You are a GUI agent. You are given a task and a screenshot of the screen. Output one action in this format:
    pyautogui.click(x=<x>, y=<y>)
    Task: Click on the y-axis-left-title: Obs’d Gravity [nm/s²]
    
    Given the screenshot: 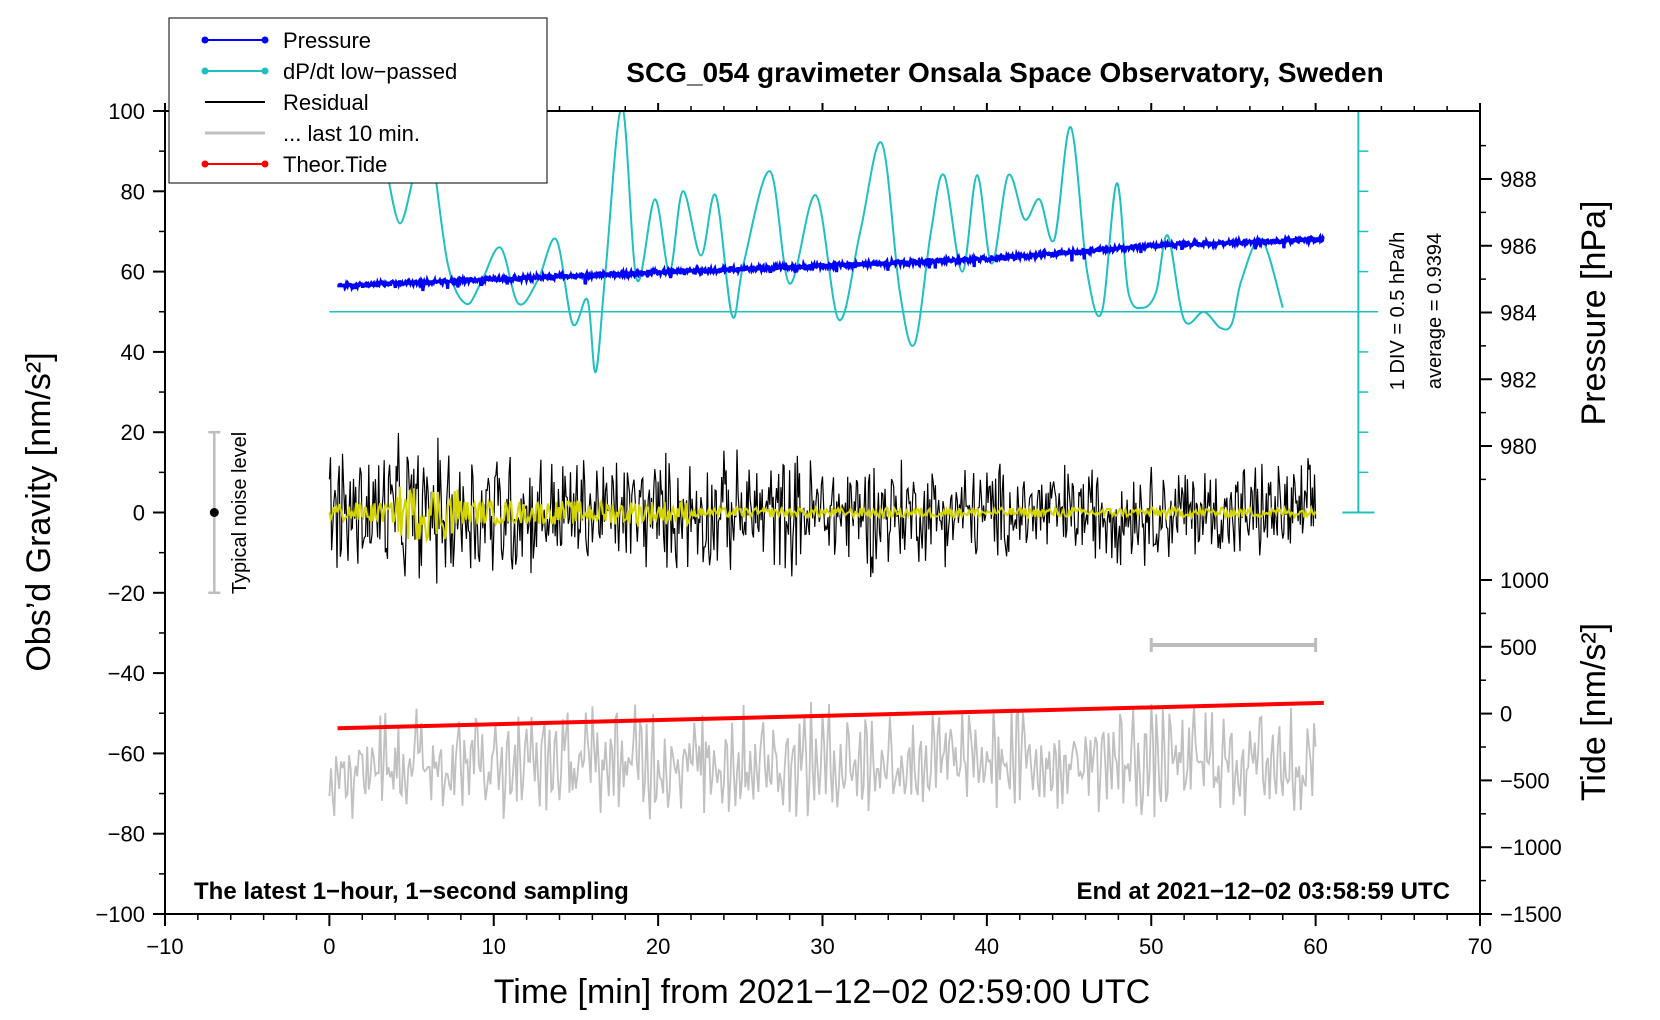 What is the action you would take?
    pyautogui.click(x=39, y=511)
    